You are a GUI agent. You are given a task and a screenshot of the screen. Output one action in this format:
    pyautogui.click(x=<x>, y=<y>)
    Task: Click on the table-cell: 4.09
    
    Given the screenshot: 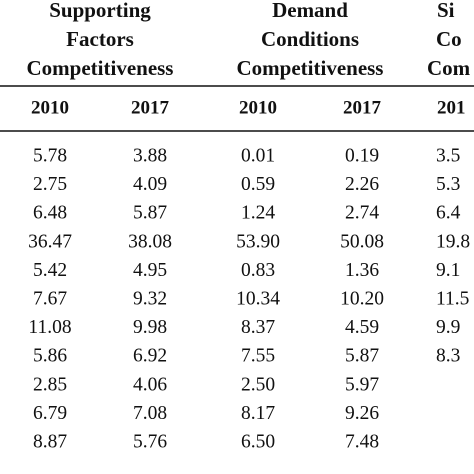 What is the action you would take?
    pyautogui.click(x=150, y=184)
    